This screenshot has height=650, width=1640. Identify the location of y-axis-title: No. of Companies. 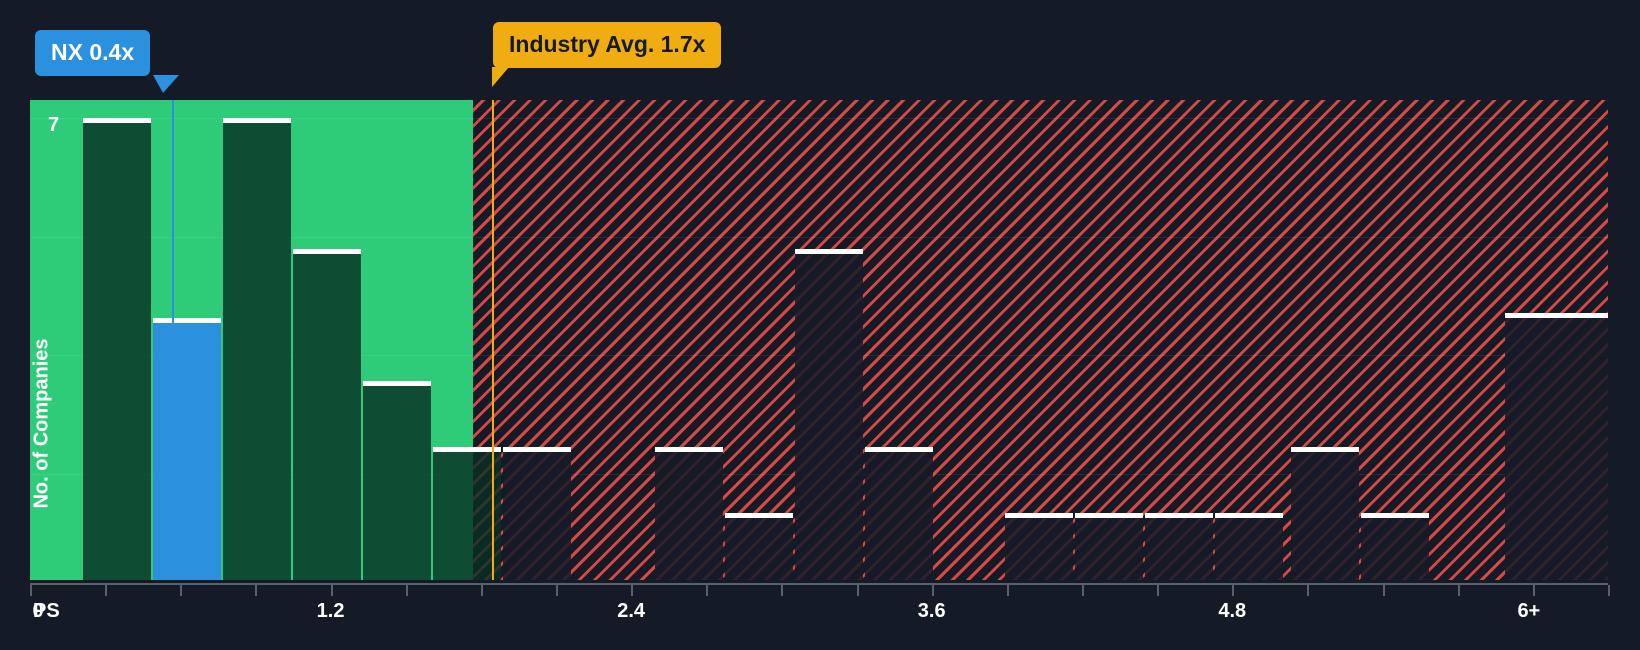
(41, 423).